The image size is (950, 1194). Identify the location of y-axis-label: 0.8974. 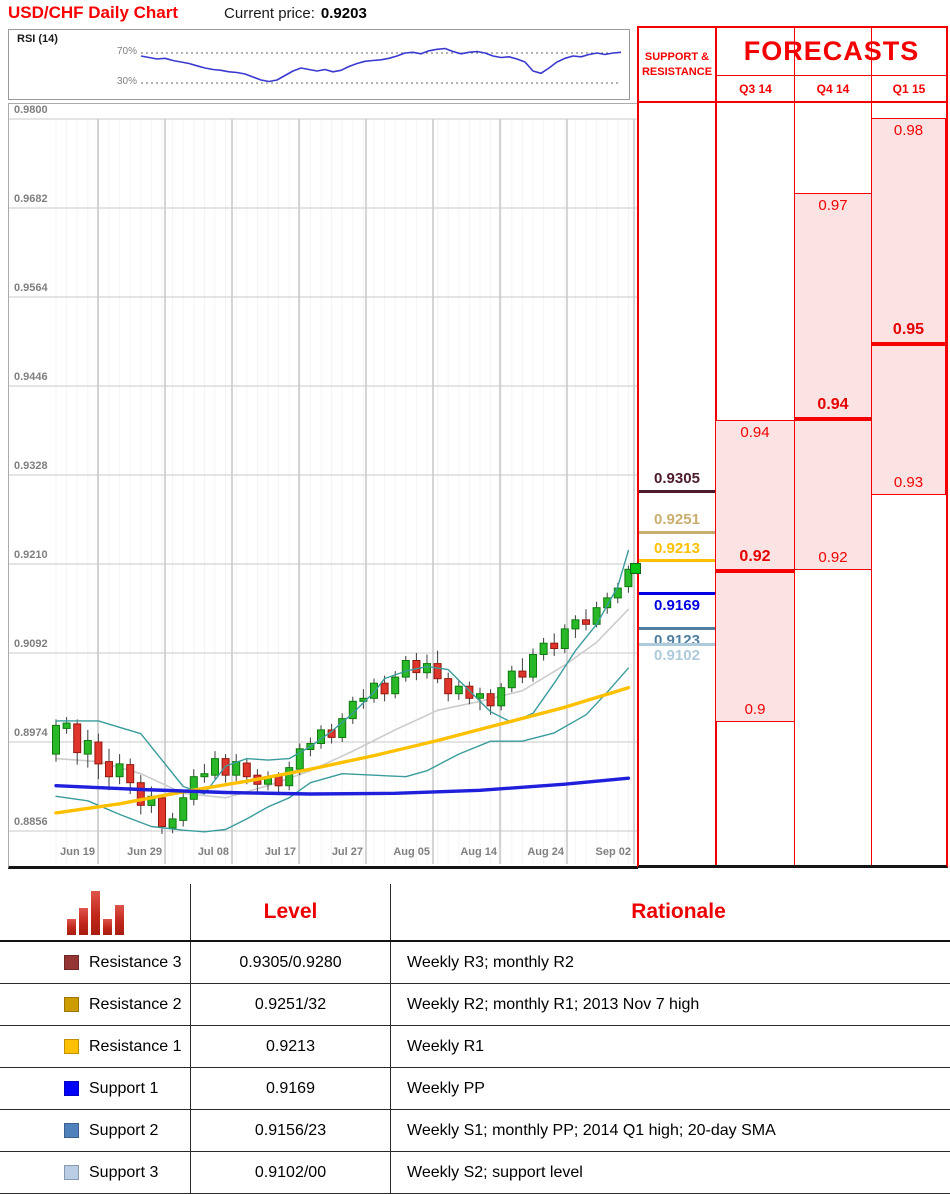
(31, 733).